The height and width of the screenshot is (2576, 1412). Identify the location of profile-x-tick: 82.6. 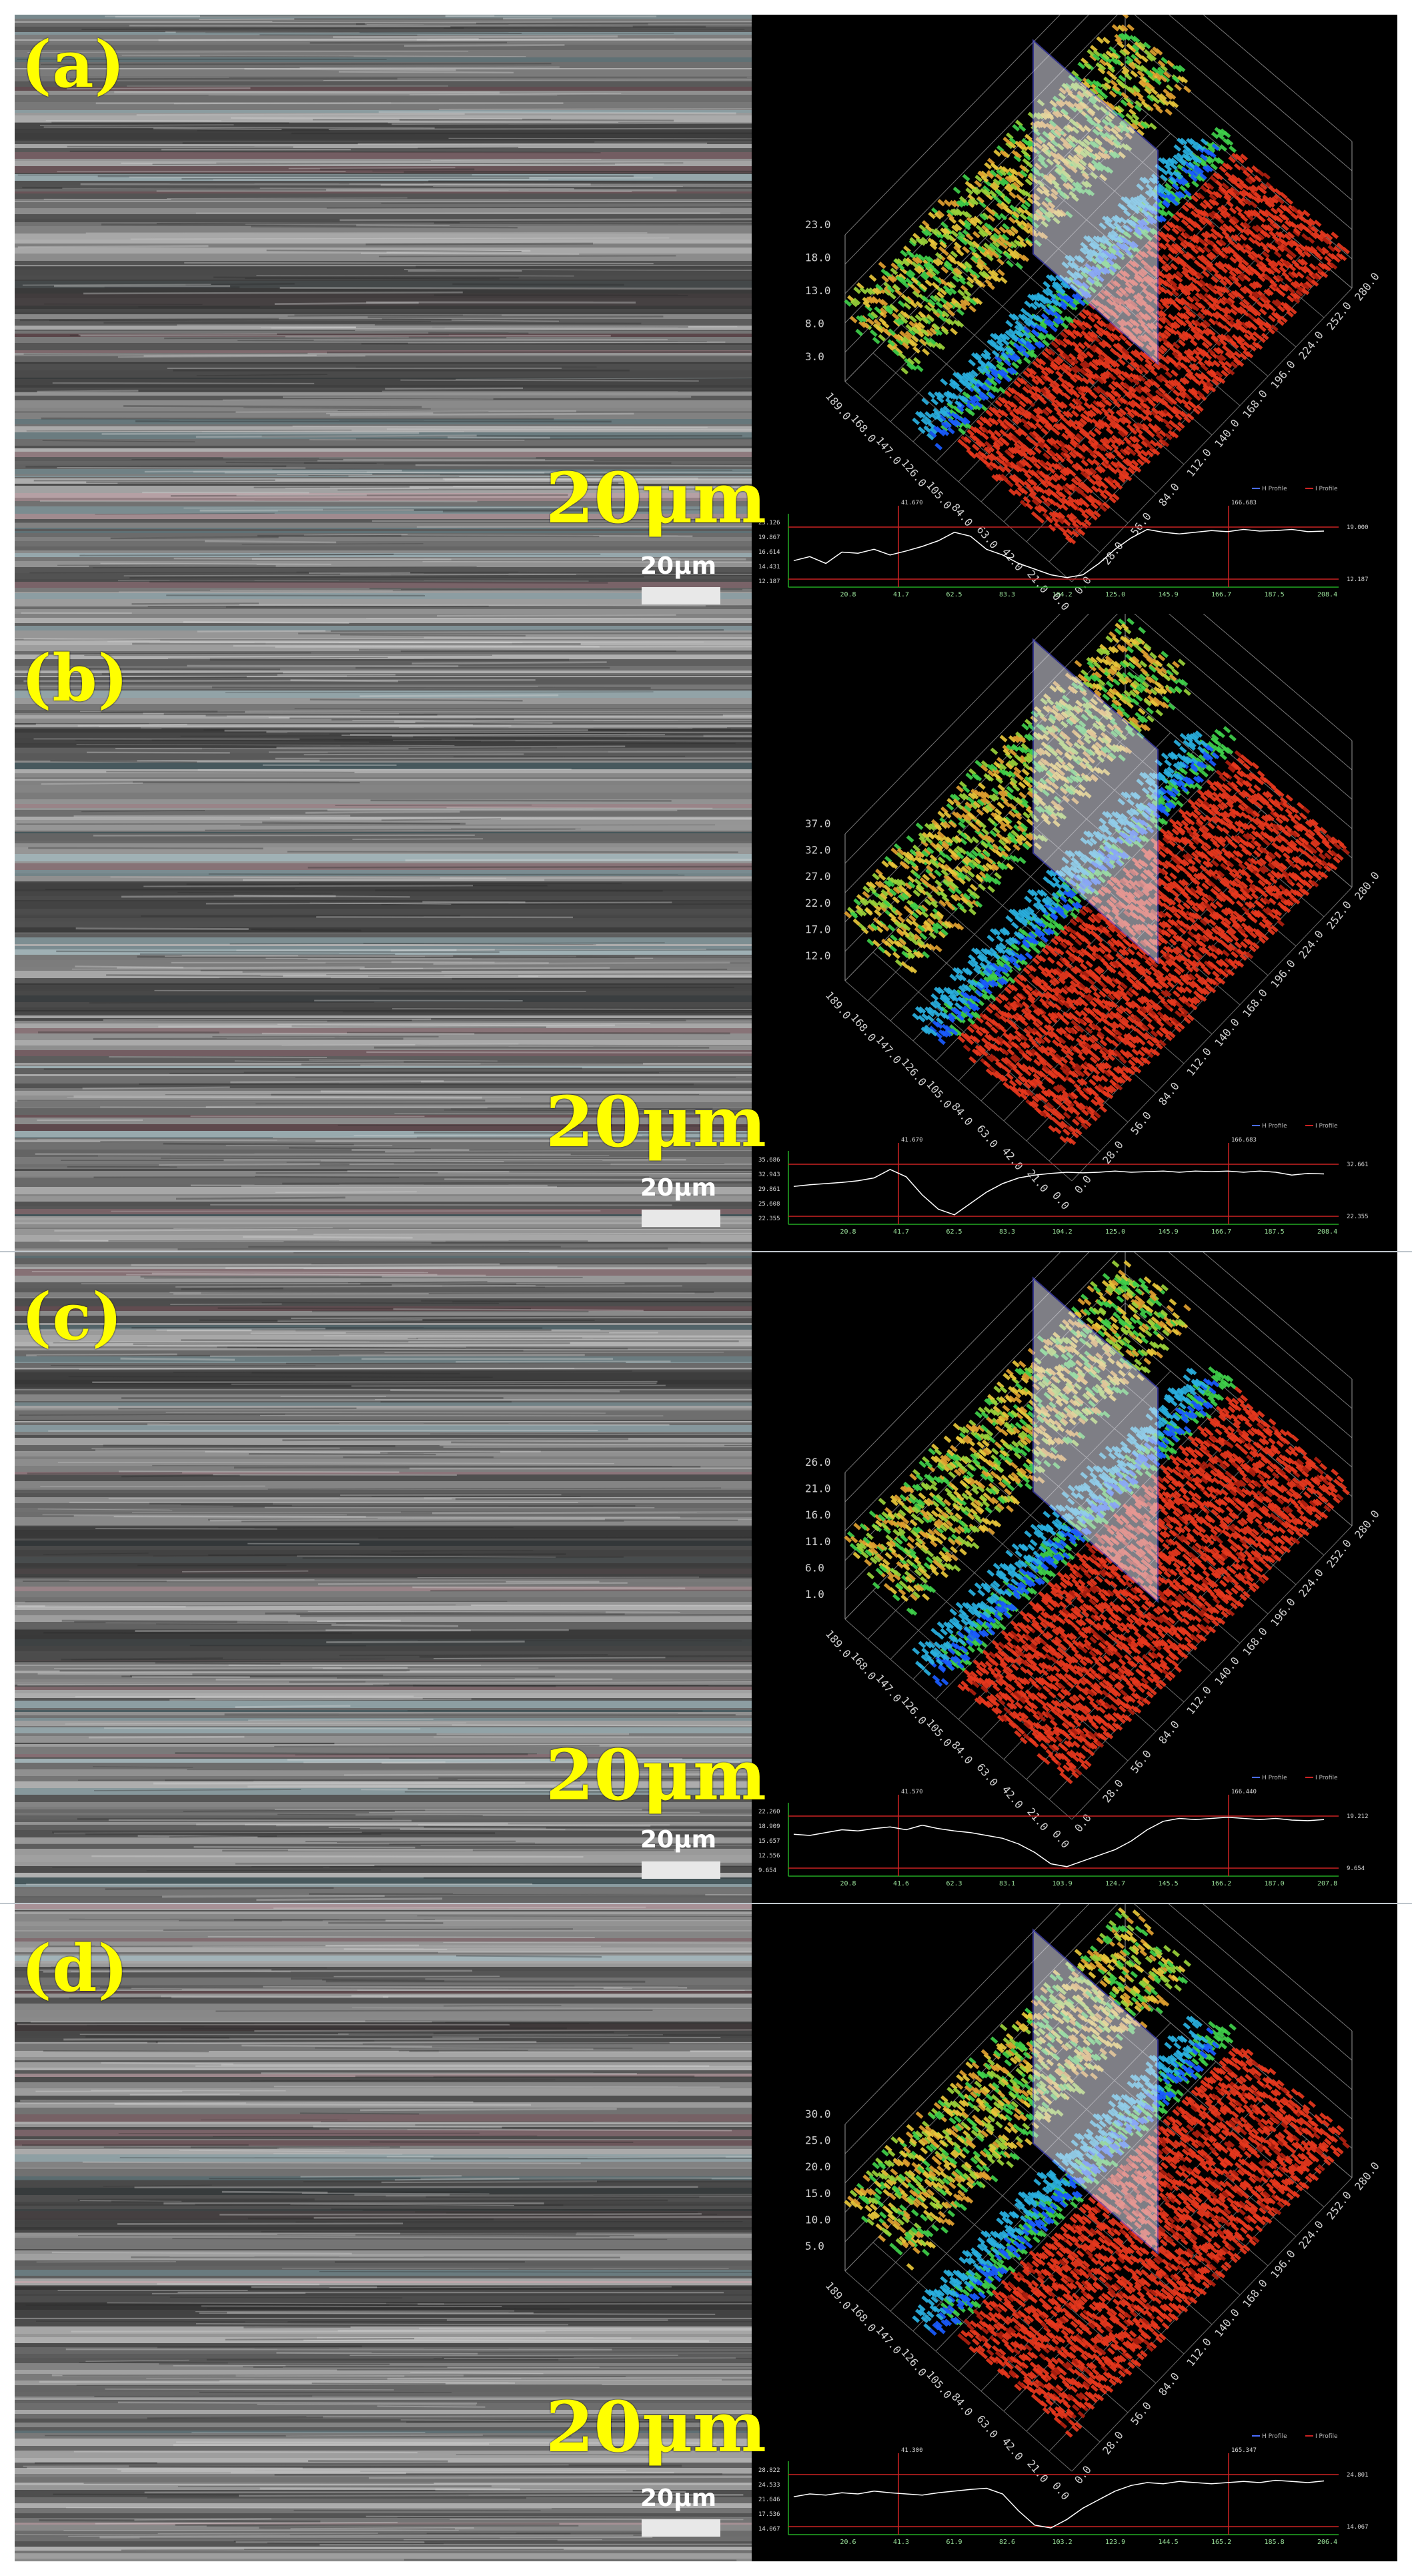
(1007, 2542).